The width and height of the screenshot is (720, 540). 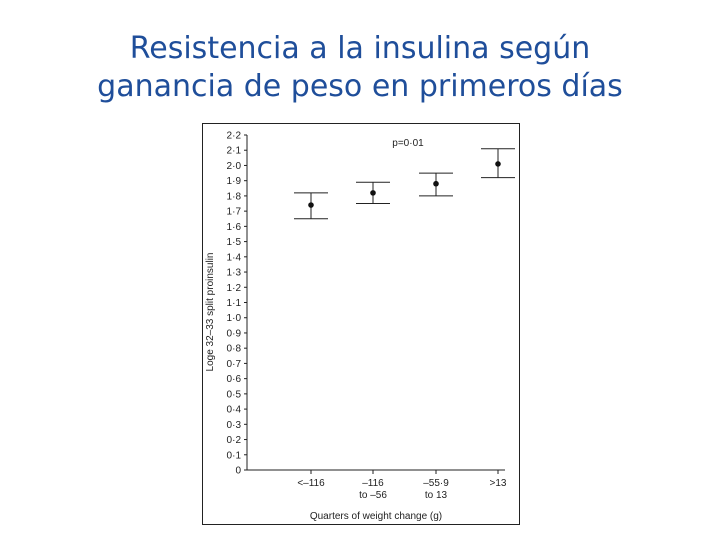 What do you see at coordinates (404, 184) in the screenshot?
I see `chart-marks` at bounding box center [404, 184].